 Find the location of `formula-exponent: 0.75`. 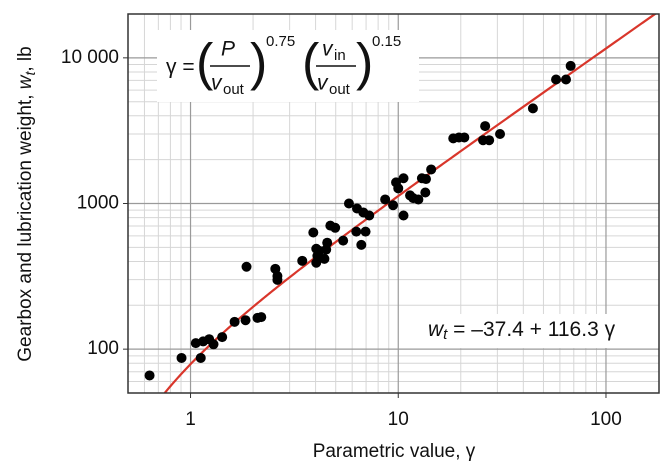

formula-exponent: 0.75 is located at coordinates (280, 41).